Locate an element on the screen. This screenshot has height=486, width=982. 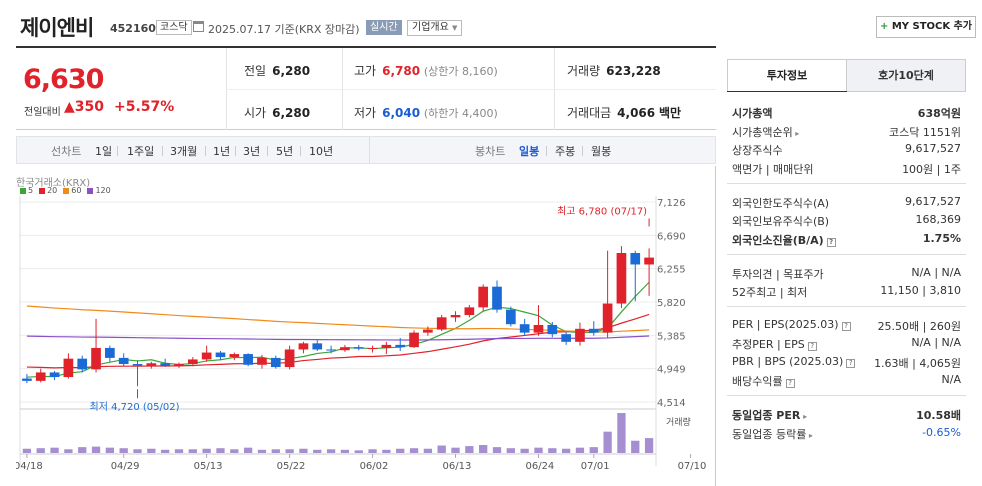
company-overview-dropdown: 기업개요 ▼ is located at coordinates (435, 28).